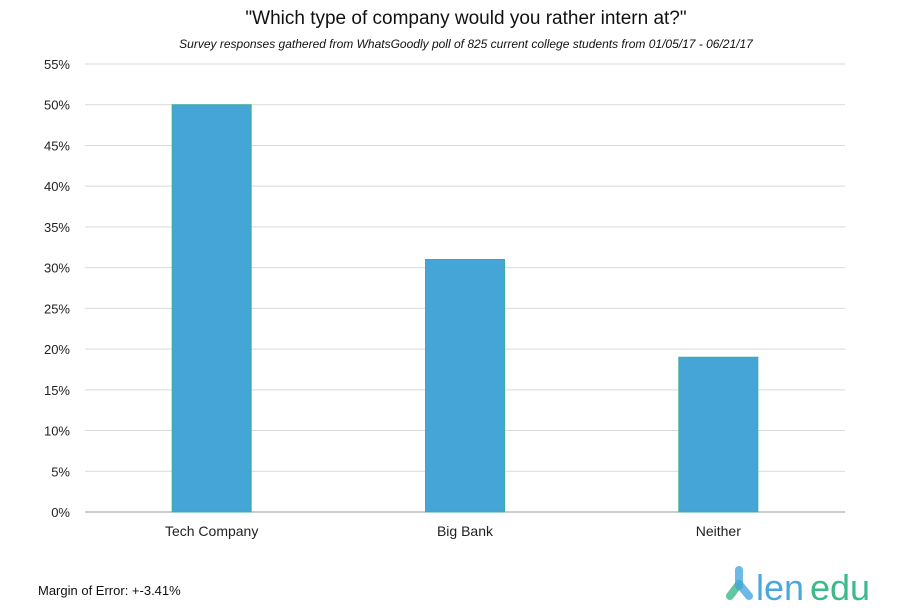  I want to click on x-tick-label: Big Bank, so click(465, 531).